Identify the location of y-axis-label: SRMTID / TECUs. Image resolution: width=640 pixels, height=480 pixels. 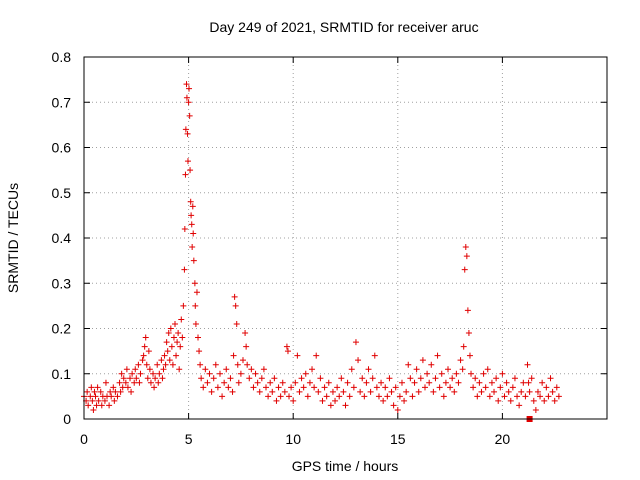
(13, 238).